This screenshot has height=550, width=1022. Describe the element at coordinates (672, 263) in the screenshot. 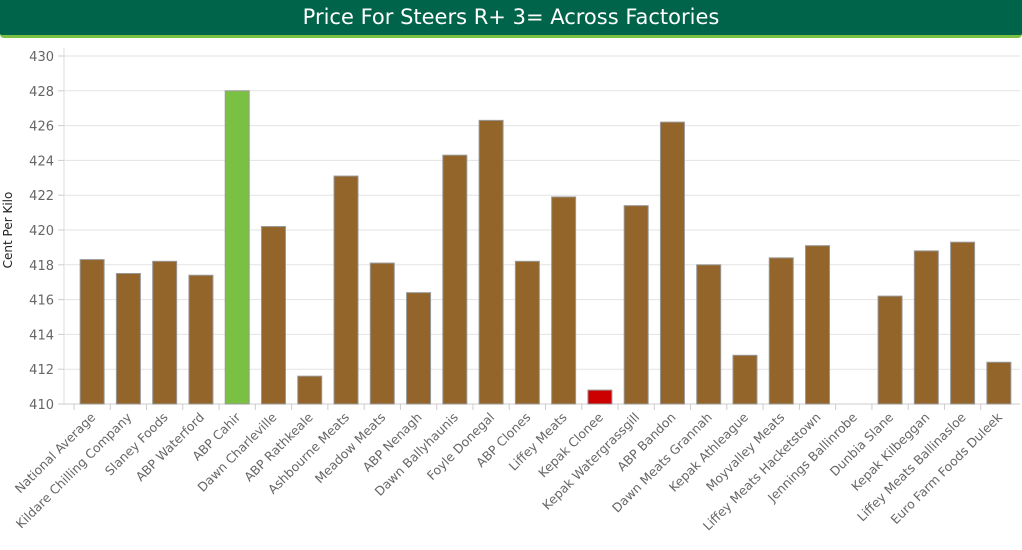

I see `bar-abp-bandon` at that location.